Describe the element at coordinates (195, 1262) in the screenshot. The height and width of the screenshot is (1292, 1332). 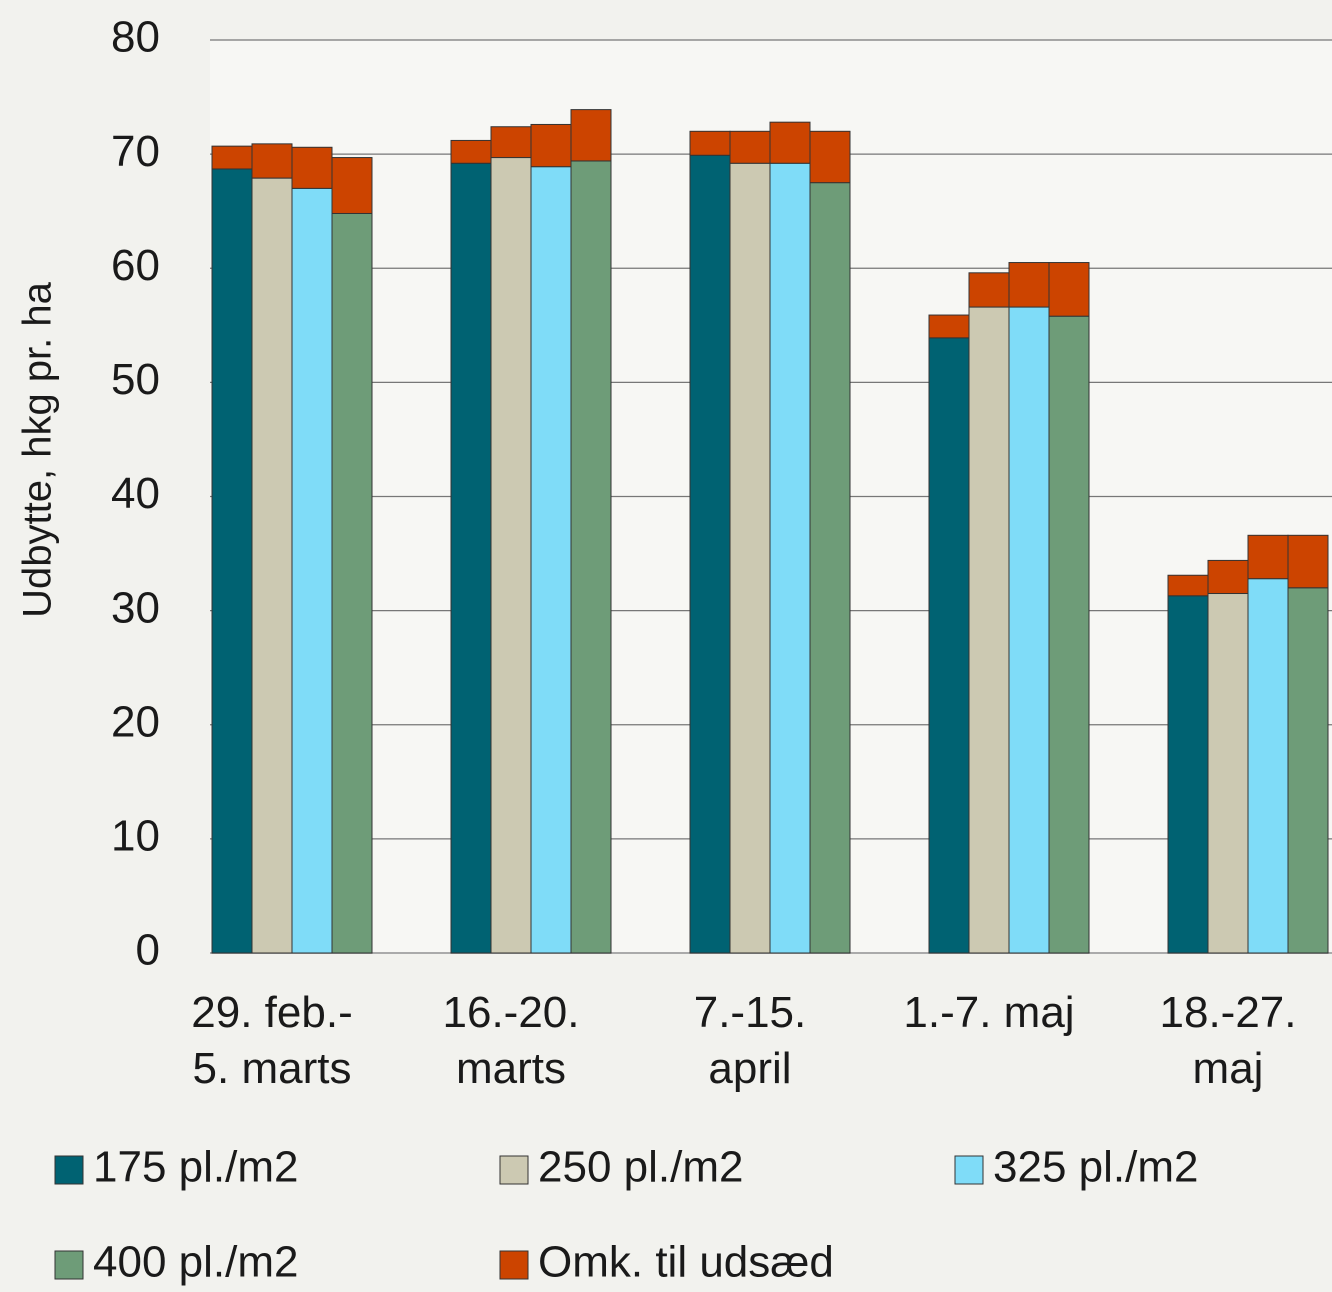
I see `legend-label: 400 pl./m2` at that location.